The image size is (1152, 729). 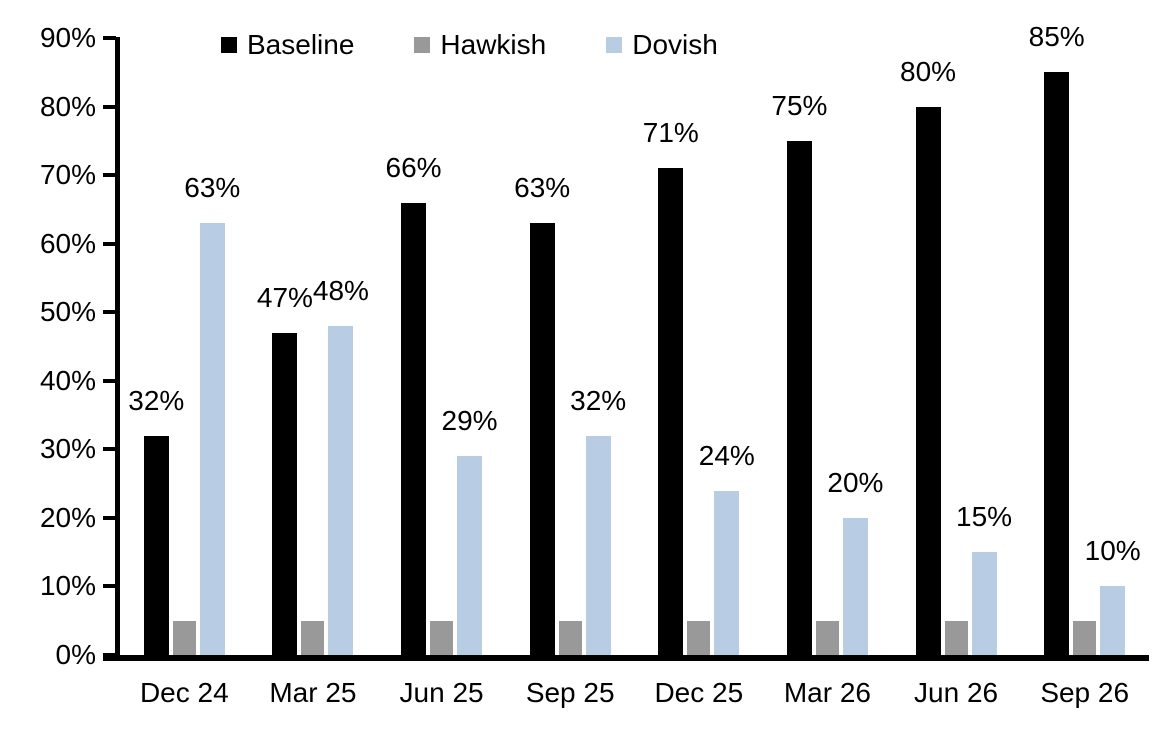 I want to click on x-axis-category-label: Dec 25, so click(x=699, y=692).